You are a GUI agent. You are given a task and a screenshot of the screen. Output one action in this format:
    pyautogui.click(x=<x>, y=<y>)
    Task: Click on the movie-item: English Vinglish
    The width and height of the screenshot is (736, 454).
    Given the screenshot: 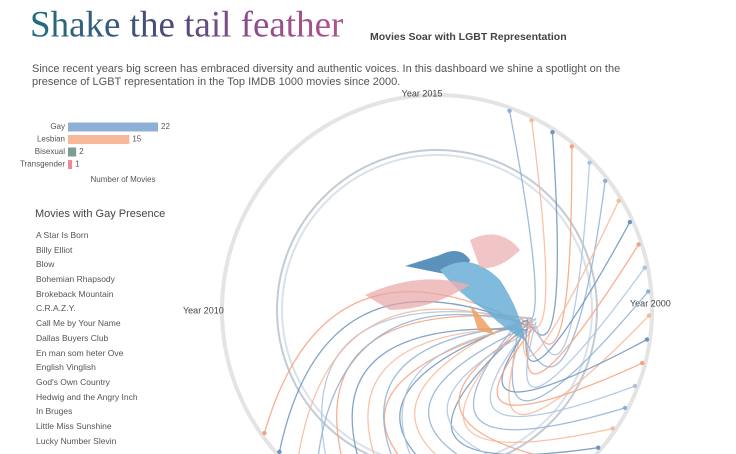 What is the action you would take?
    pyautogui.click(x=66, y=367)
    